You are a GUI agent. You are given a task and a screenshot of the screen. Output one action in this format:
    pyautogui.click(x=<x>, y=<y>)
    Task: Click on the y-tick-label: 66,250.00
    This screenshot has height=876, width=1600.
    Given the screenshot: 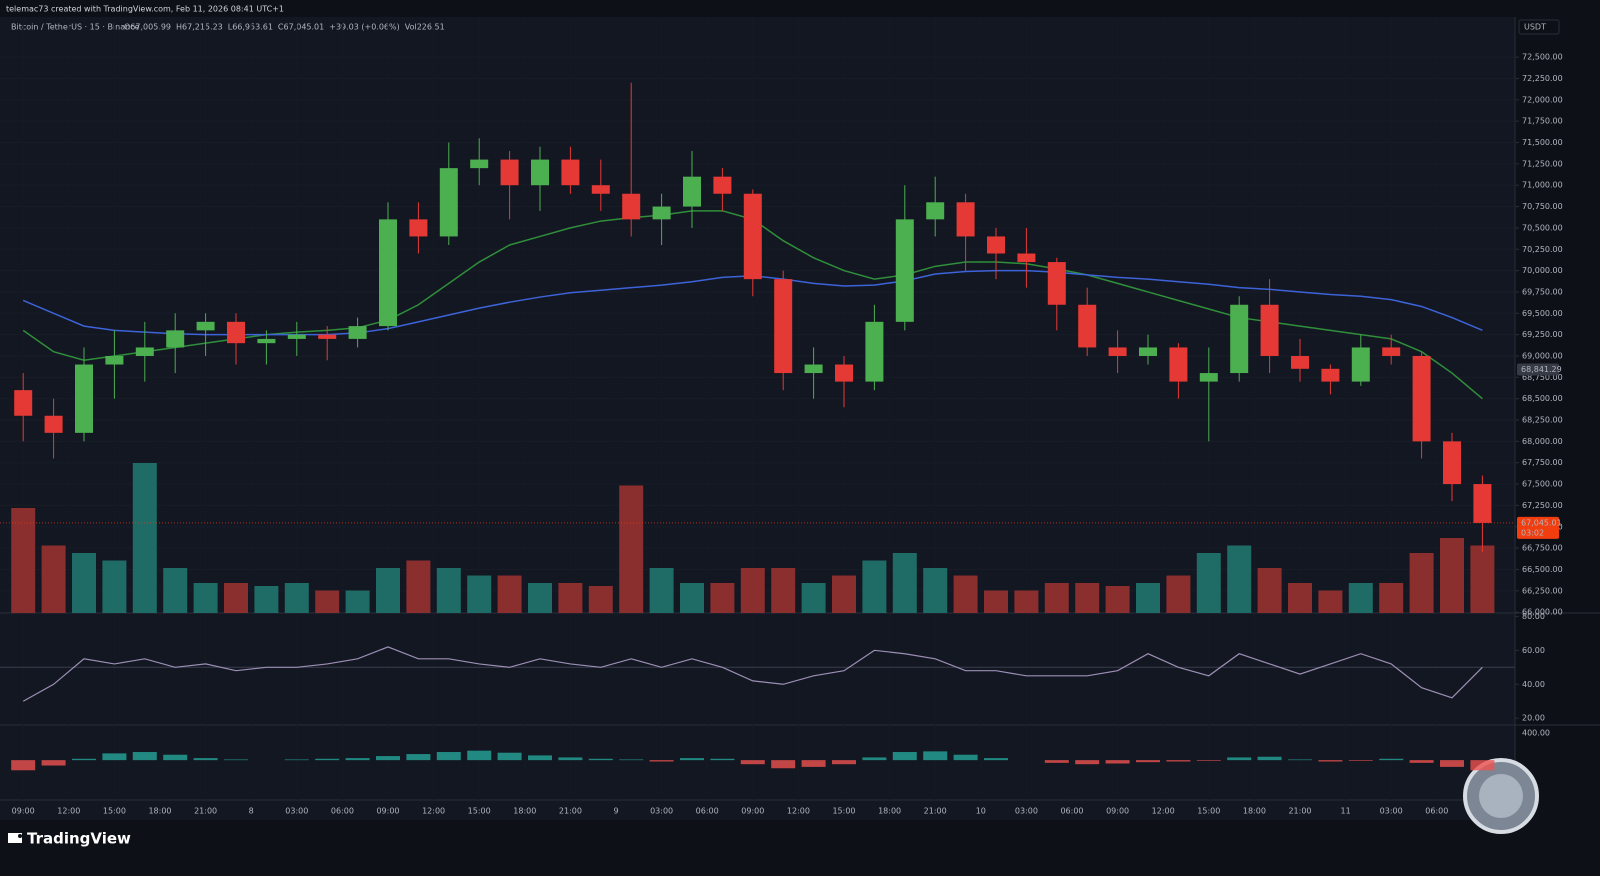 What is the action you would take?
    pyautogui.click(x=1542, y=590)
    